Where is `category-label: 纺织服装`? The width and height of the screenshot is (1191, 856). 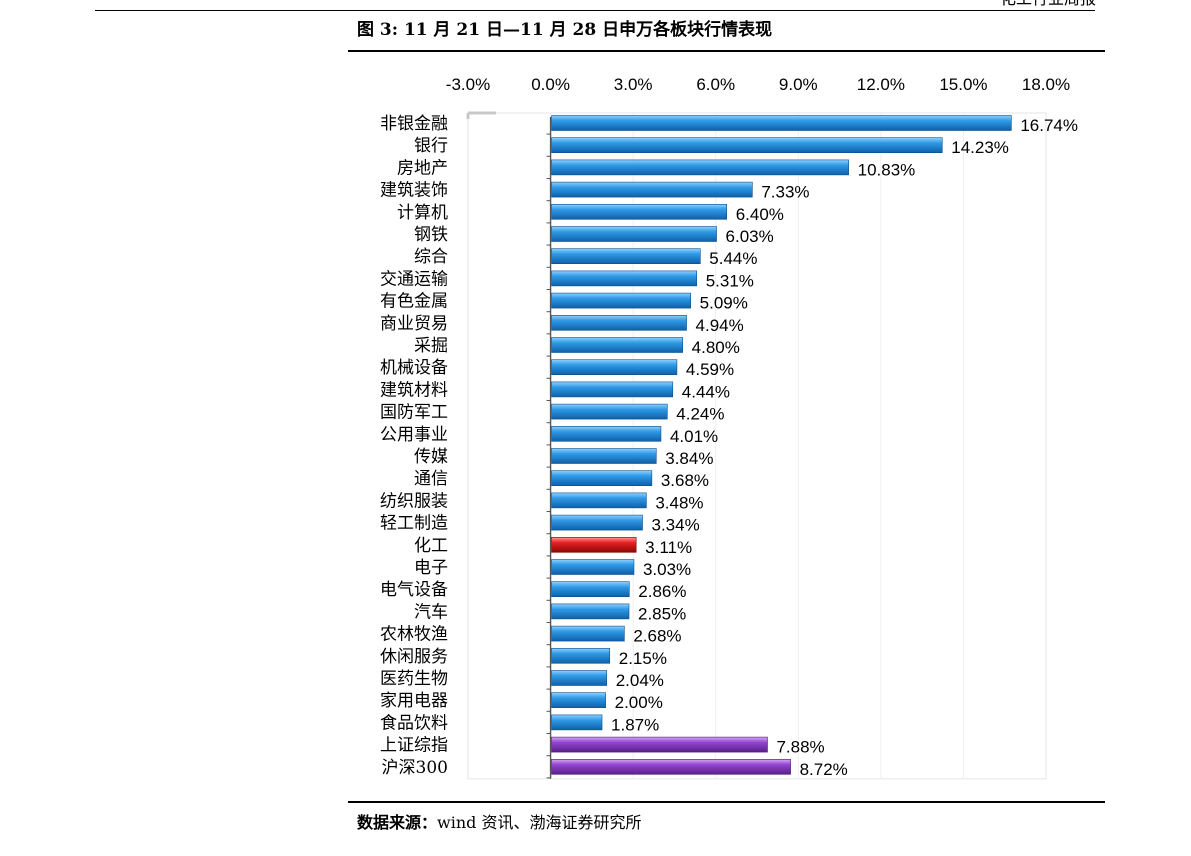
category-label: 纺织服装 is located at coordinates (414, 501).